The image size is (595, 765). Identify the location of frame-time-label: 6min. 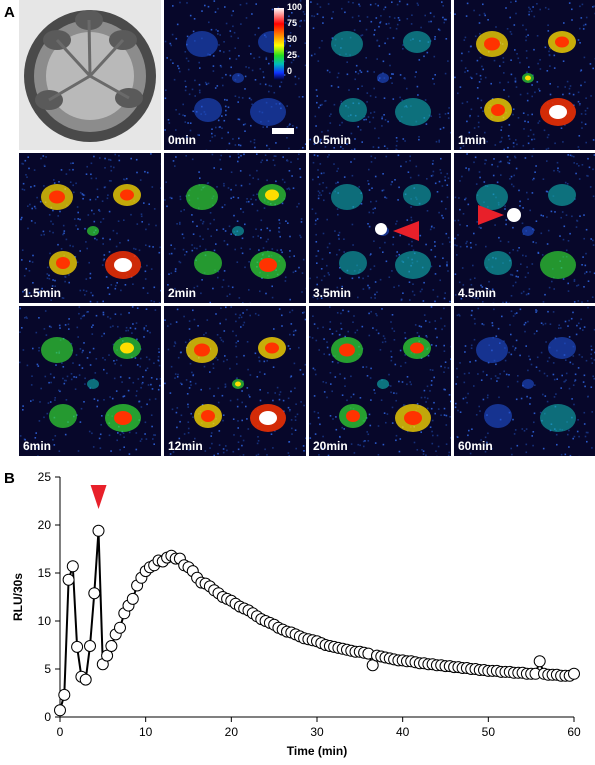
(37, 446).